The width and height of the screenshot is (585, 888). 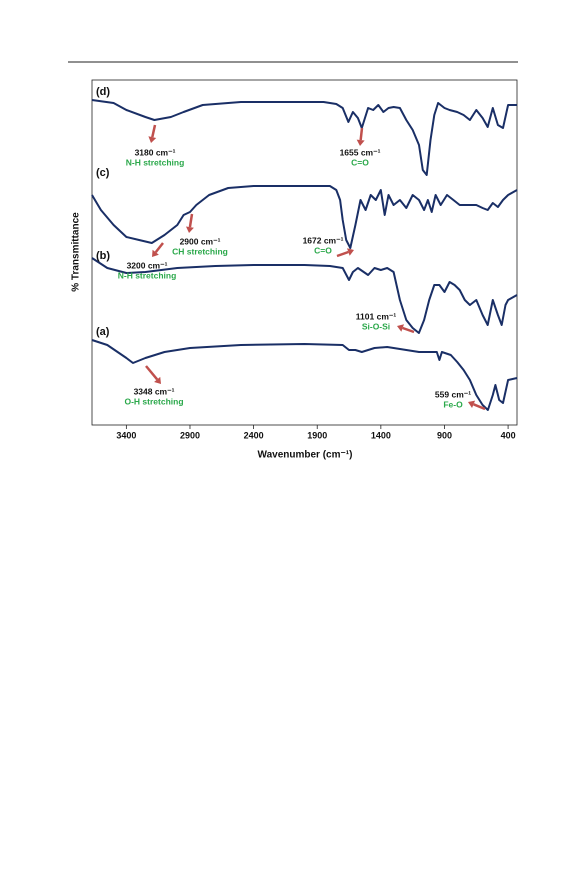 What do you see at coordinates (317, 435) in the screenshot?
I see `x-tick-label: 1900` at bounding box center [317, 435].